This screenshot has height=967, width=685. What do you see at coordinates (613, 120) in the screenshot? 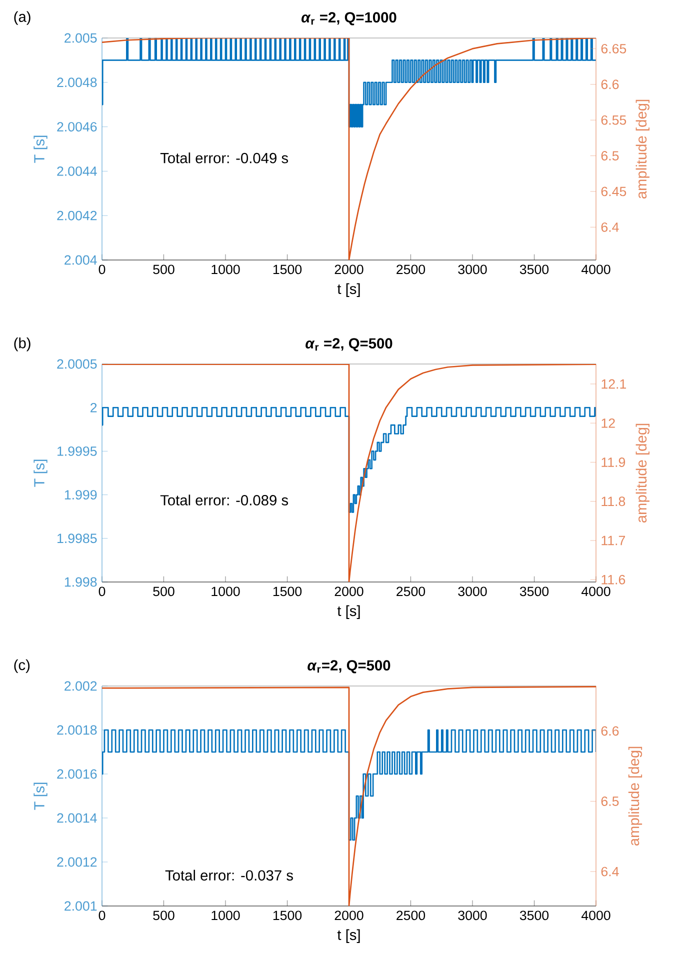
I see `y2-tick-label: 6.55` at bounding box center [613, 120].